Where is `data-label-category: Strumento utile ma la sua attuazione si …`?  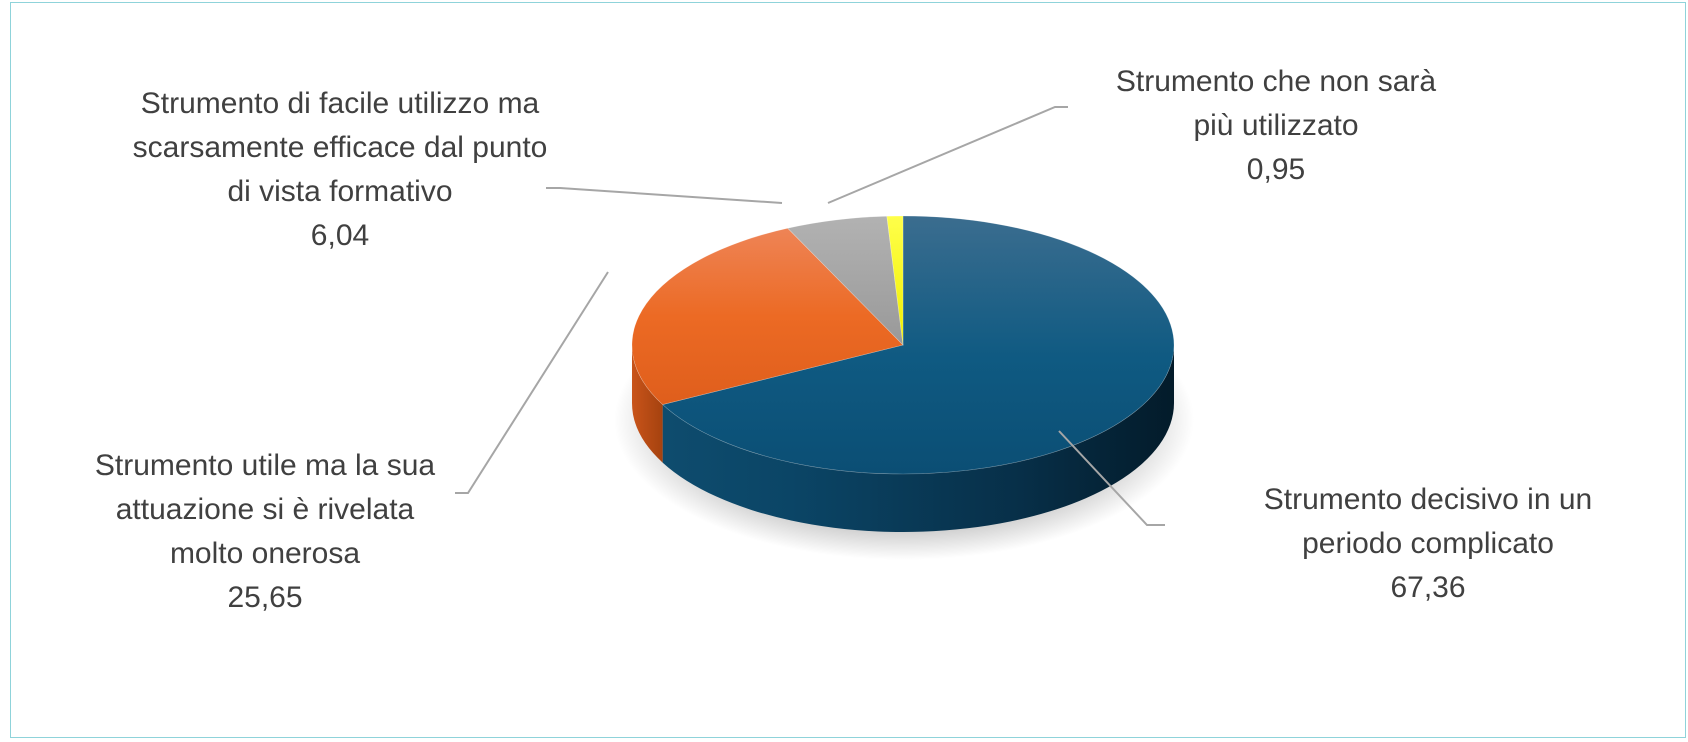 data-label-category: Strumento utile ma la sua attuazione si … is located at coordinates (265, 509).